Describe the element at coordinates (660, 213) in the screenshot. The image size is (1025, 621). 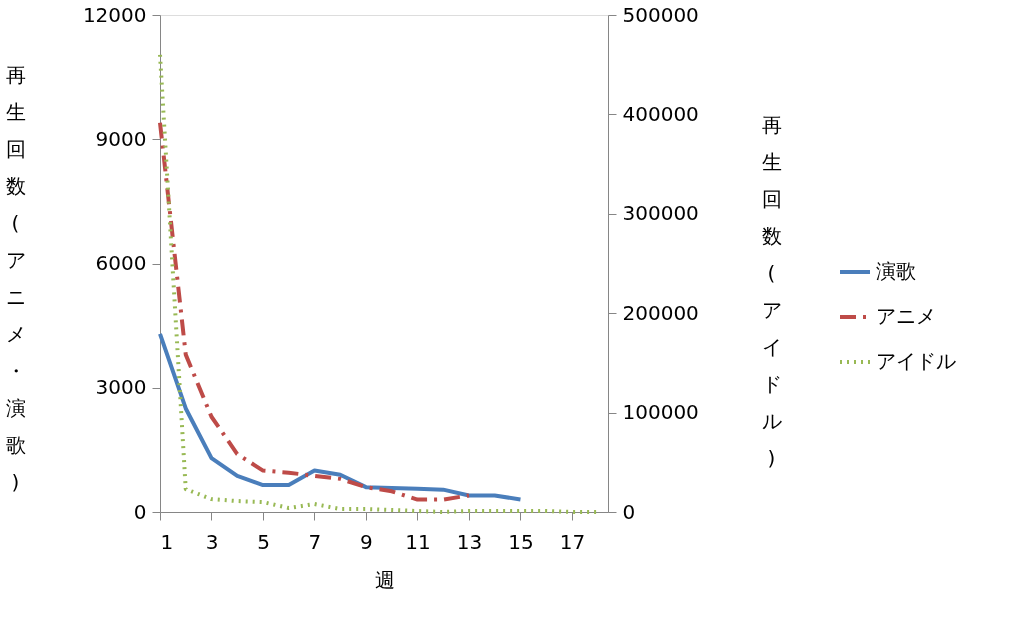
I see `y2-tick-label: 300000` at that location.